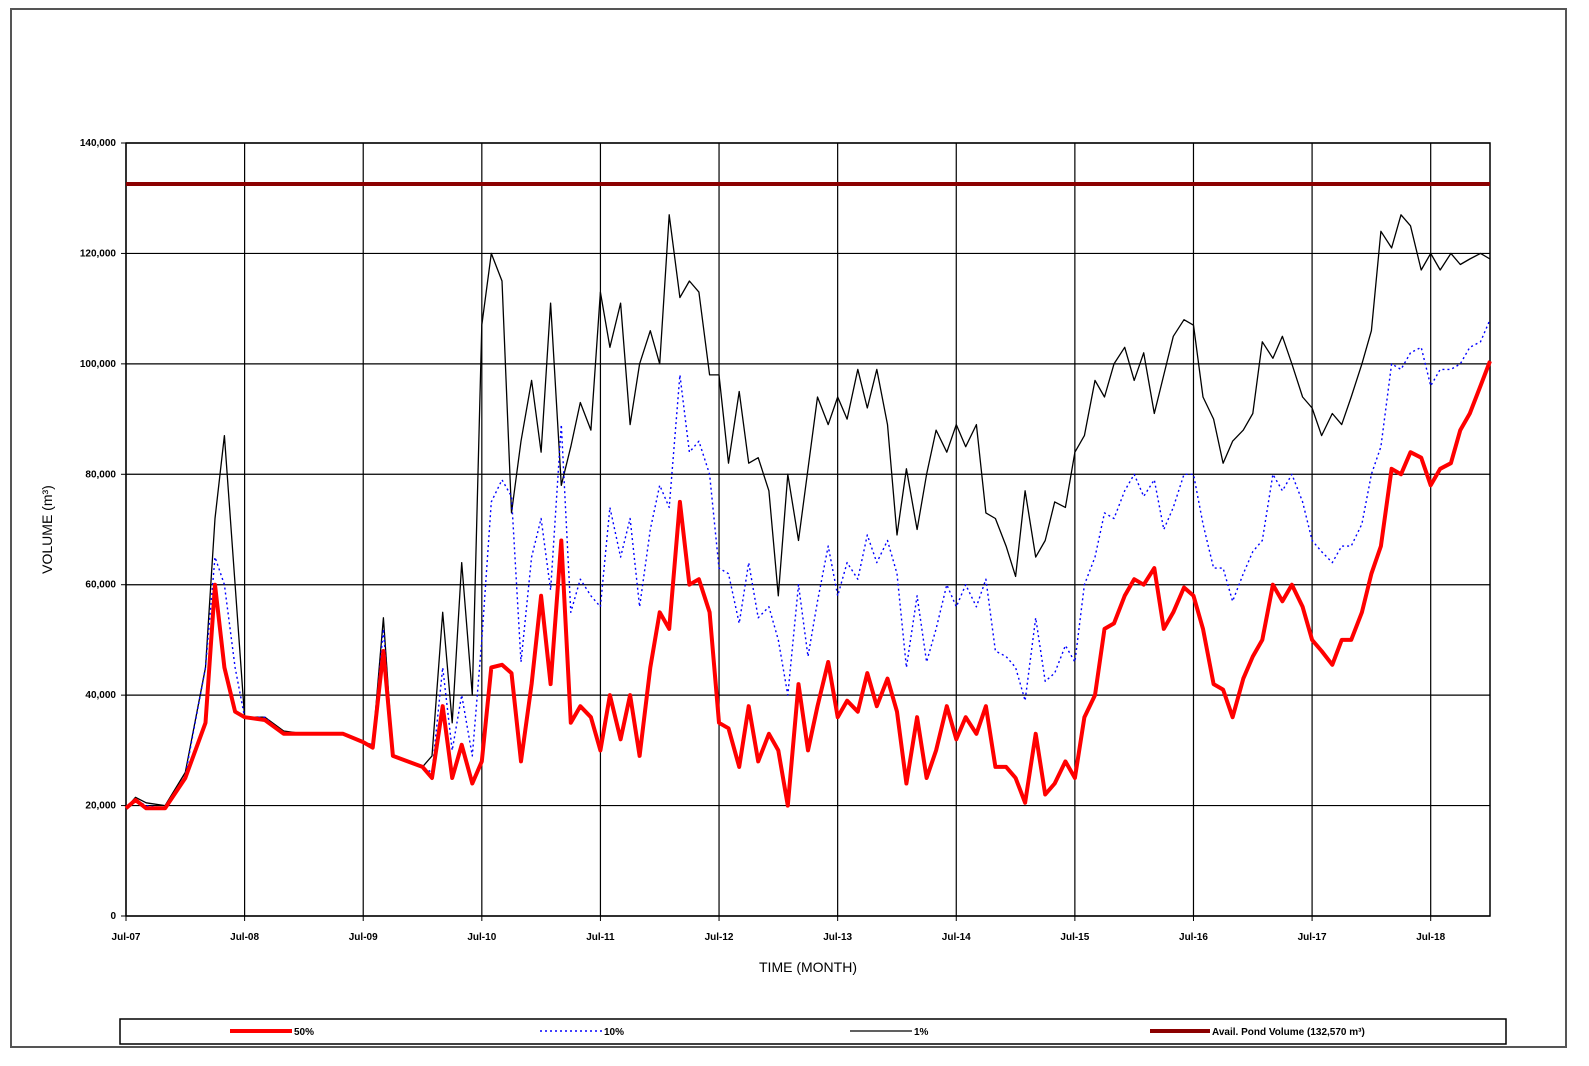 This screenshot has height=1066, width=1589. I want to click on x-tick-label: Jul-13, so click(837, 937).